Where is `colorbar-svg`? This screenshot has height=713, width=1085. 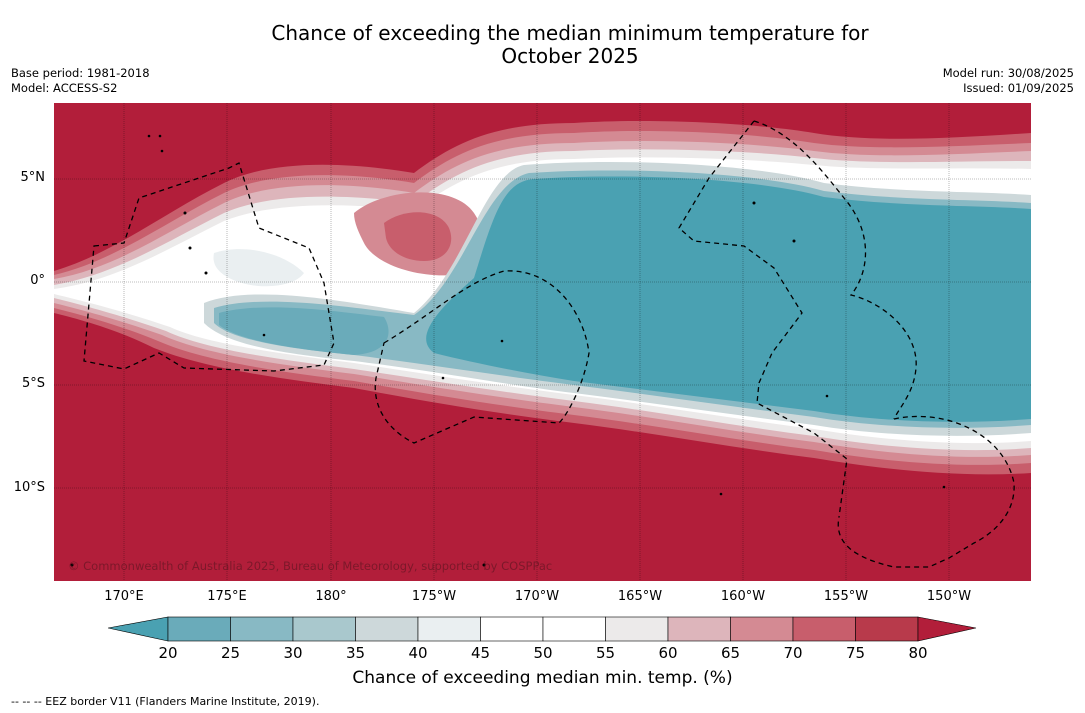
colorbar-svg is located at coordinates (542, 629).